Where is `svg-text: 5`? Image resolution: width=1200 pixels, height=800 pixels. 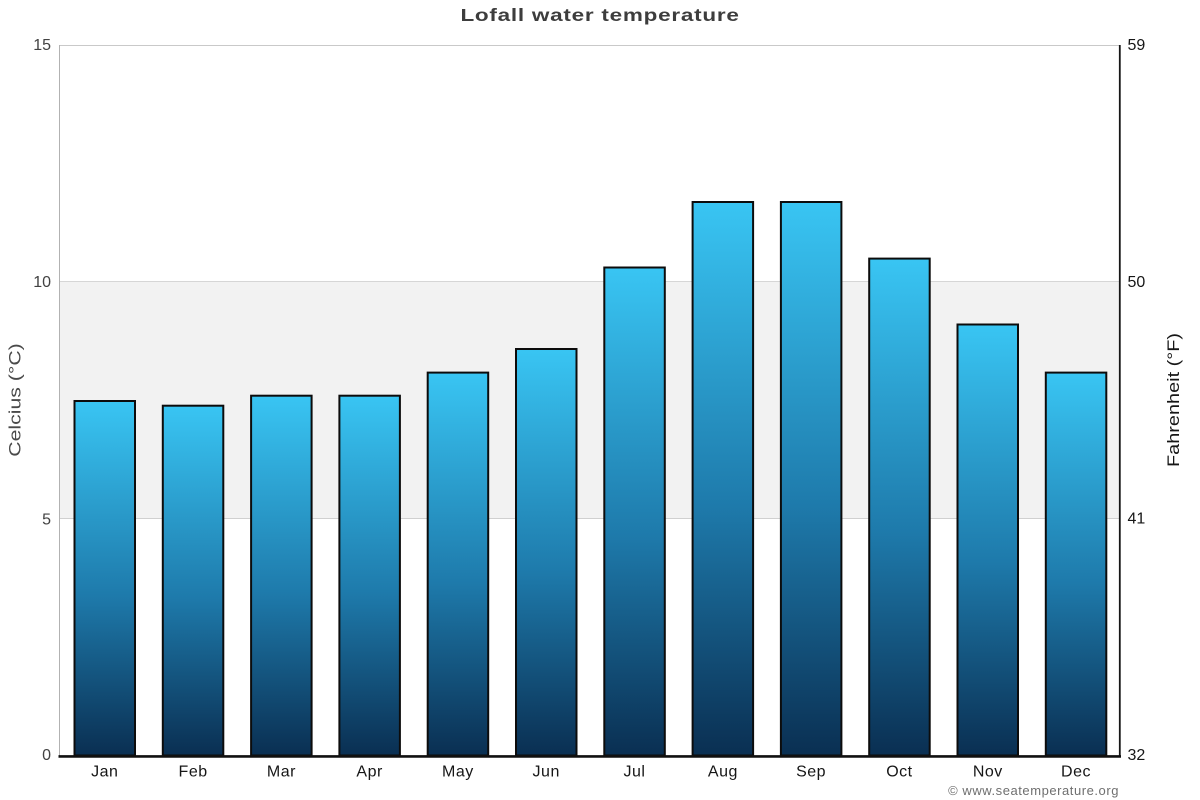
svg-text: 5 is located at coordinates (46, 520).